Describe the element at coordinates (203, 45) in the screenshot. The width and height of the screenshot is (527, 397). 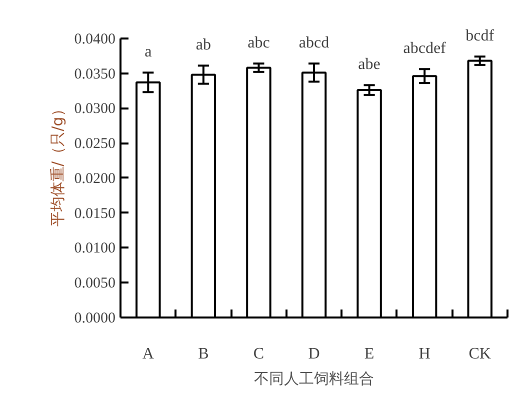
I see `annotation: ab` at that location.